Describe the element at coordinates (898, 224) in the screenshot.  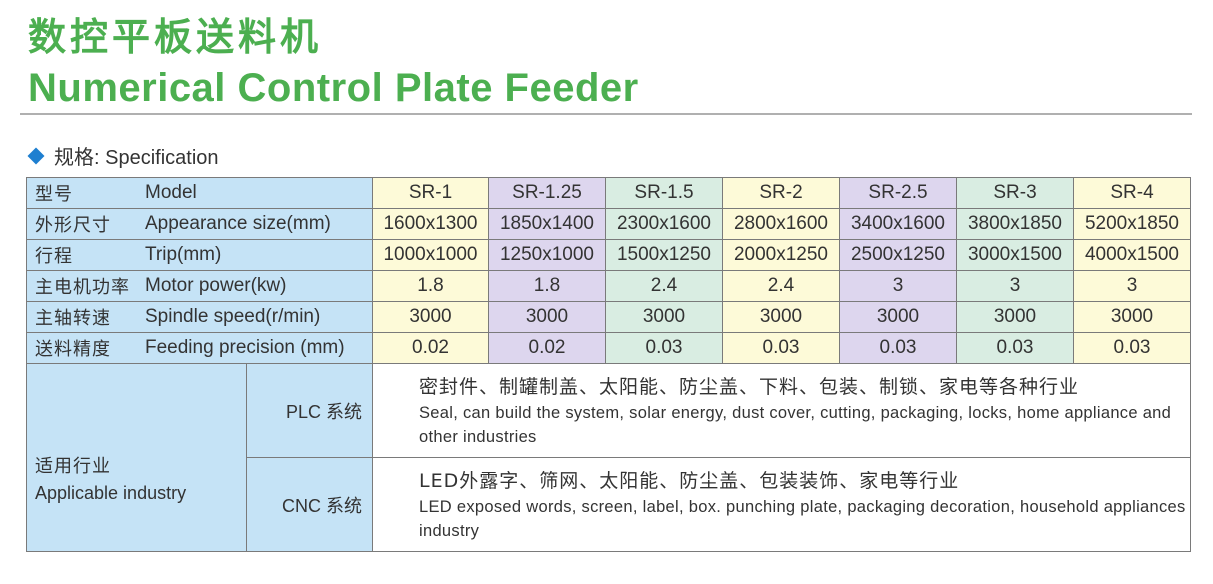
I see `value-cell: 3400x1600` at that location.